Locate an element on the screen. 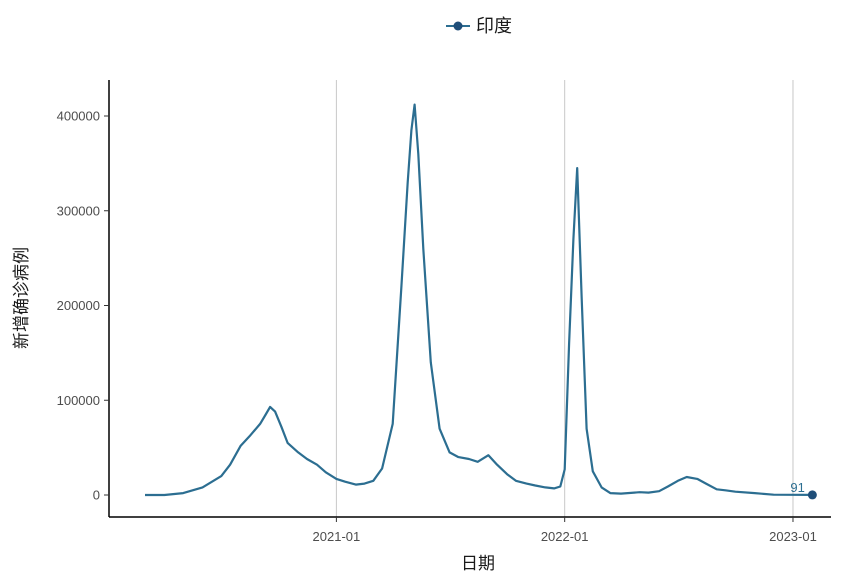 This screenshot has width=844, height=577. annotation-label-0: 91 is located at coordinates (797, 487).